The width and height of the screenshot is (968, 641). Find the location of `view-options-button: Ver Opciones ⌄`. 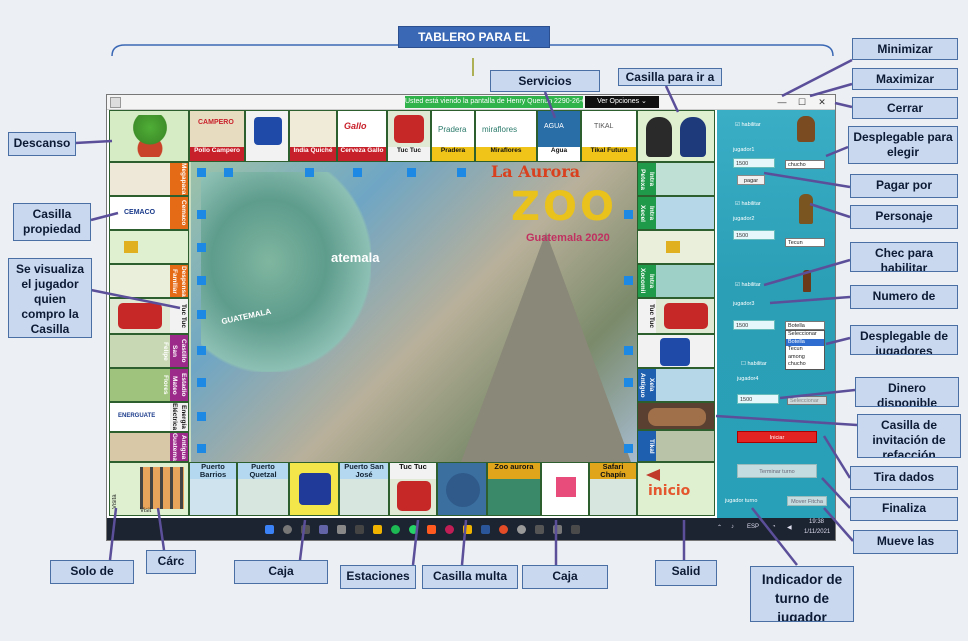

view-options-button: Ver Opciones ⌄ is located at coordinates (622, 102).